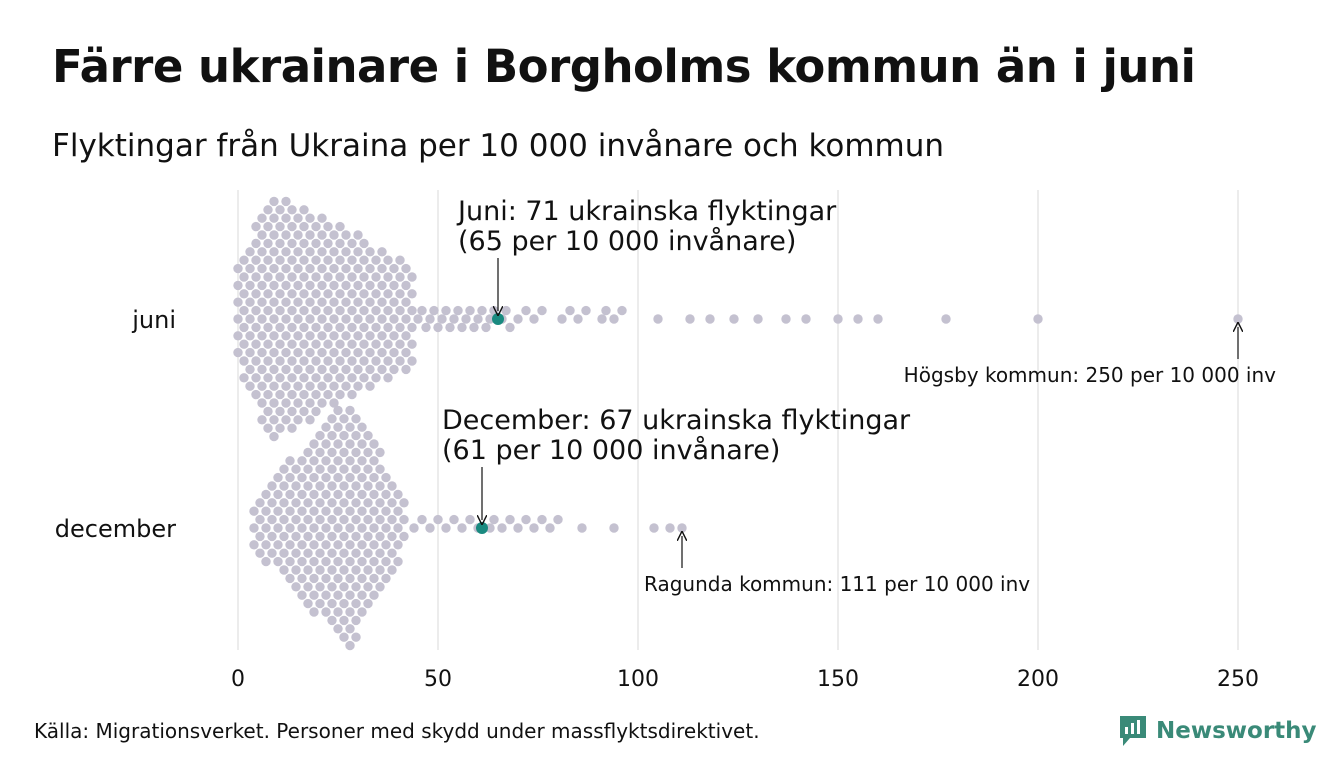  I want to click on newsworthy-logo: Newsworthy, so click(1217, 731).